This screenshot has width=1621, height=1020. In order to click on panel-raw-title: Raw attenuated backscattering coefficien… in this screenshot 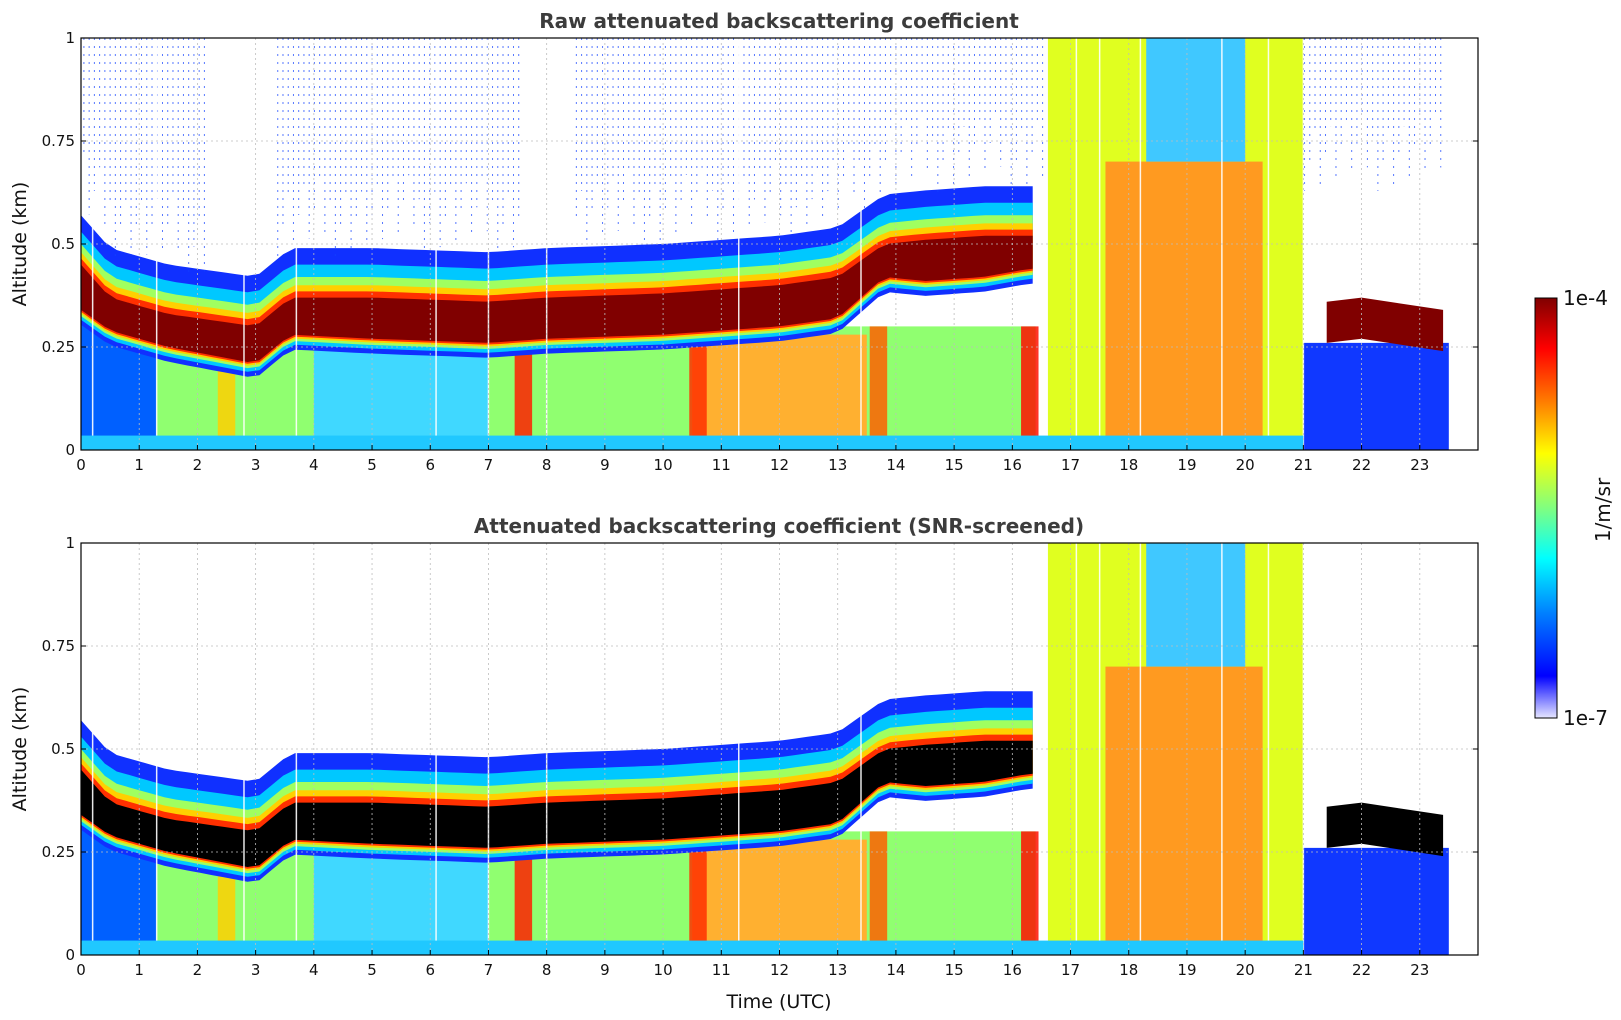, I will do `click(779, 21)`.